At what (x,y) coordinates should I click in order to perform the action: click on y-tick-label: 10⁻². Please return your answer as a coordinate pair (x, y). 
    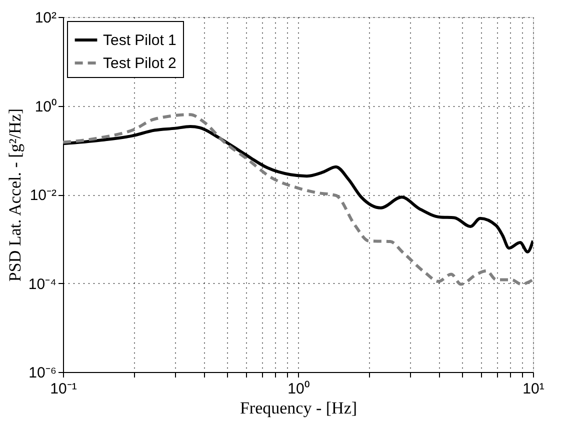
    Looking at the image, I should click on (43, 195).